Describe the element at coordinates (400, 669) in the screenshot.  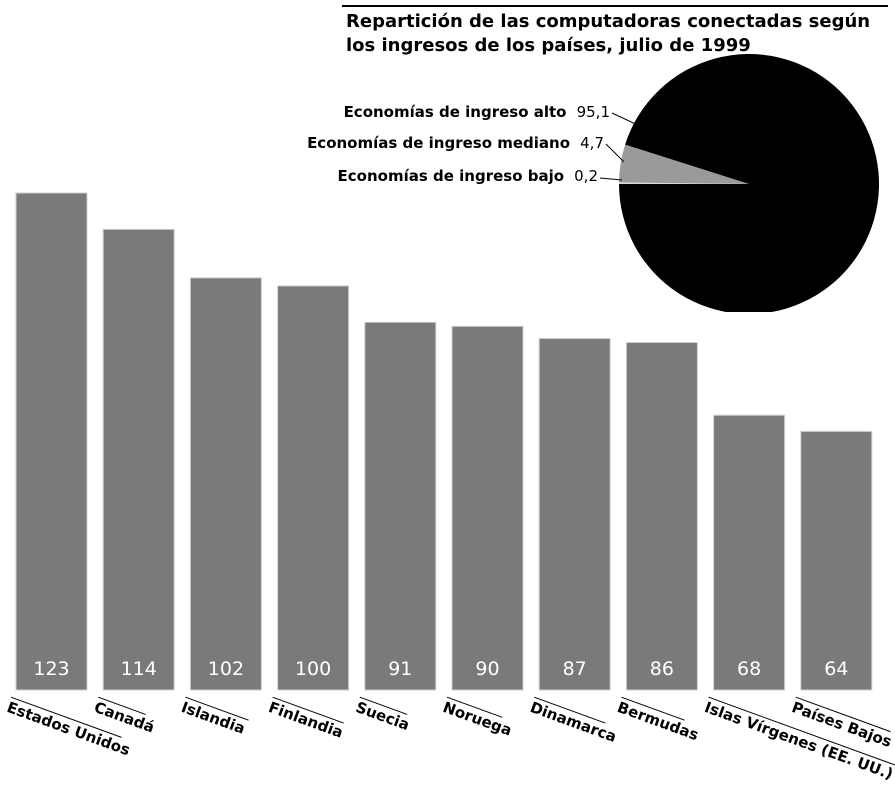
I see `bar-value-label-4: 91` at that location.